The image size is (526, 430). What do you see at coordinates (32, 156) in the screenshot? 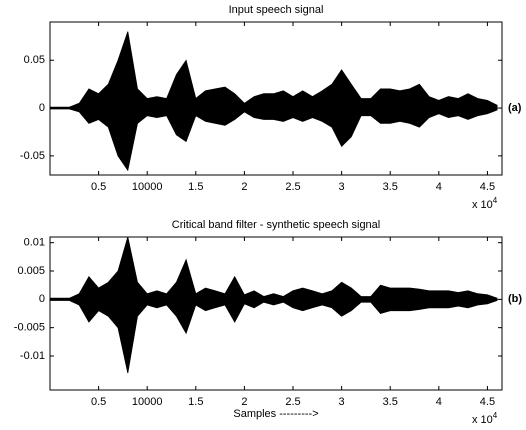
I see `y-tick-label: -0.05` at bounding box center [32, 156].